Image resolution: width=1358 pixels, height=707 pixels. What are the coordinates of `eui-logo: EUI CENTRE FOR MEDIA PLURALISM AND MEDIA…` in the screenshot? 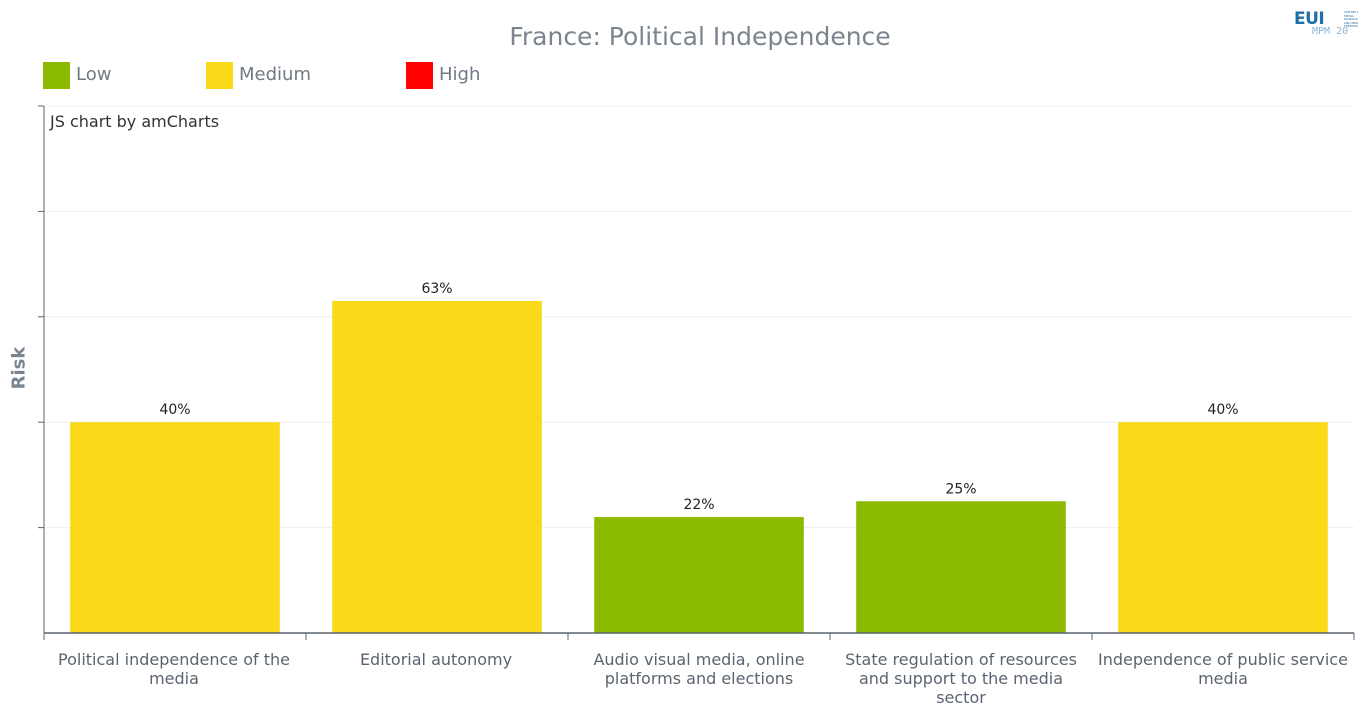 It's located at (1325, 23).